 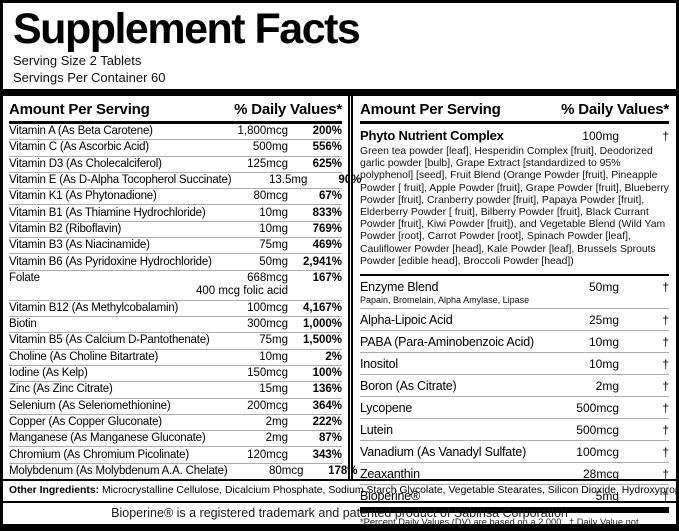 What do you see at coordinates (327, 278) in the screenshot?
I see `nutrient-daily-value: 167%` at bounding box center [327, 278].